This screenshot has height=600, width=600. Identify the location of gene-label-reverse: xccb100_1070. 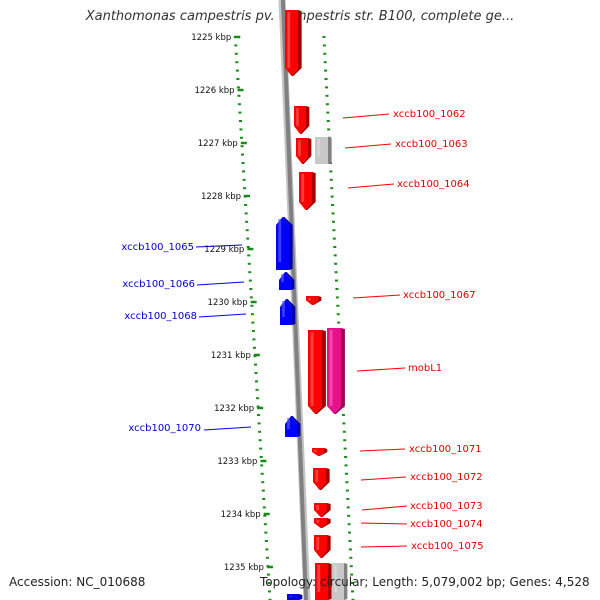
(164, 428).